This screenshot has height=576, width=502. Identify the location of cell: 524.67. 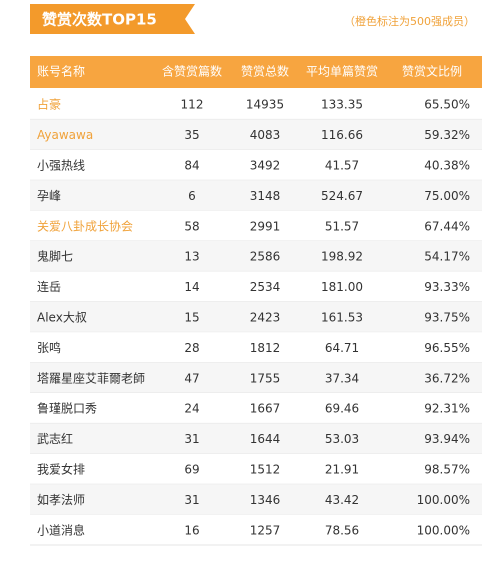
(342, 196).